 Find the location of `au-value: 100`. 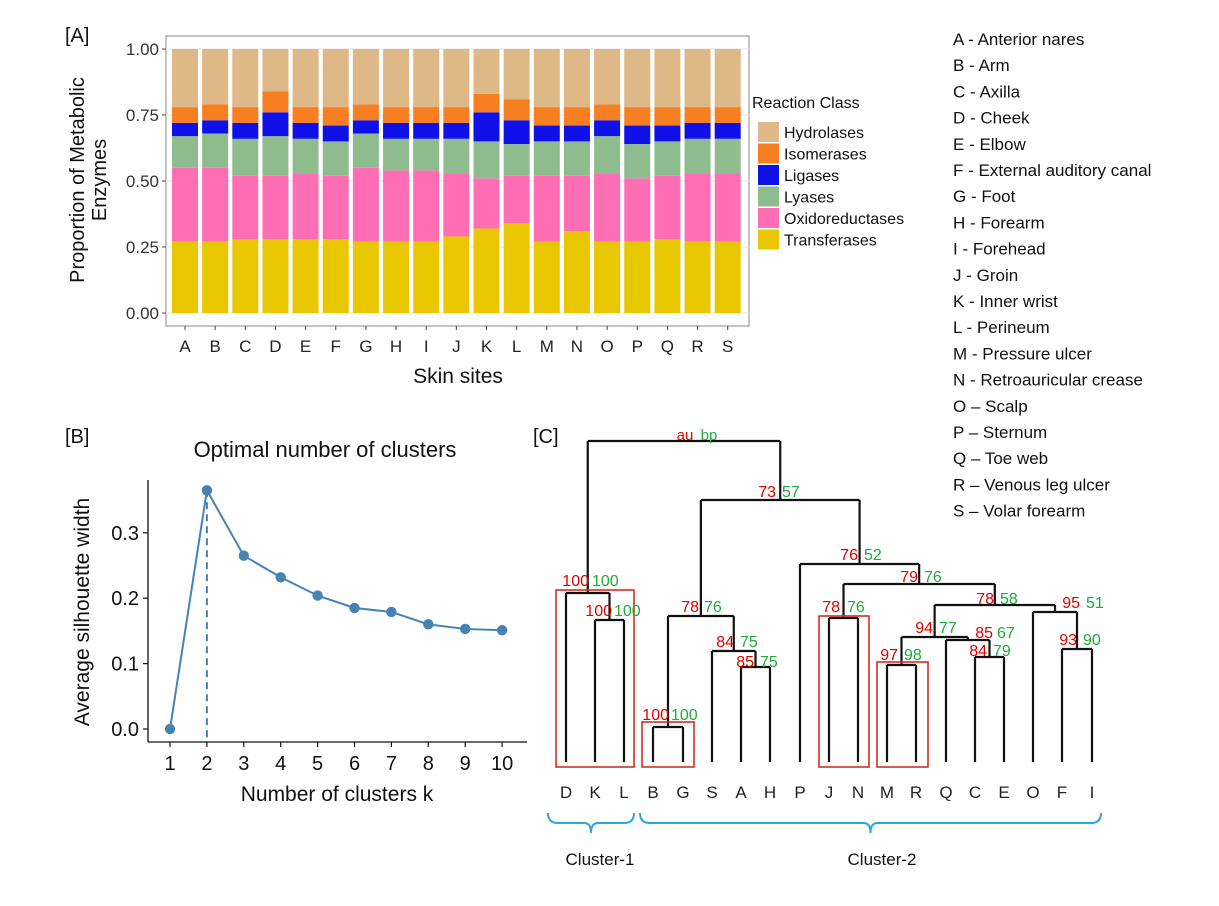

au-value: 100 is located at coordinates (575, 581).